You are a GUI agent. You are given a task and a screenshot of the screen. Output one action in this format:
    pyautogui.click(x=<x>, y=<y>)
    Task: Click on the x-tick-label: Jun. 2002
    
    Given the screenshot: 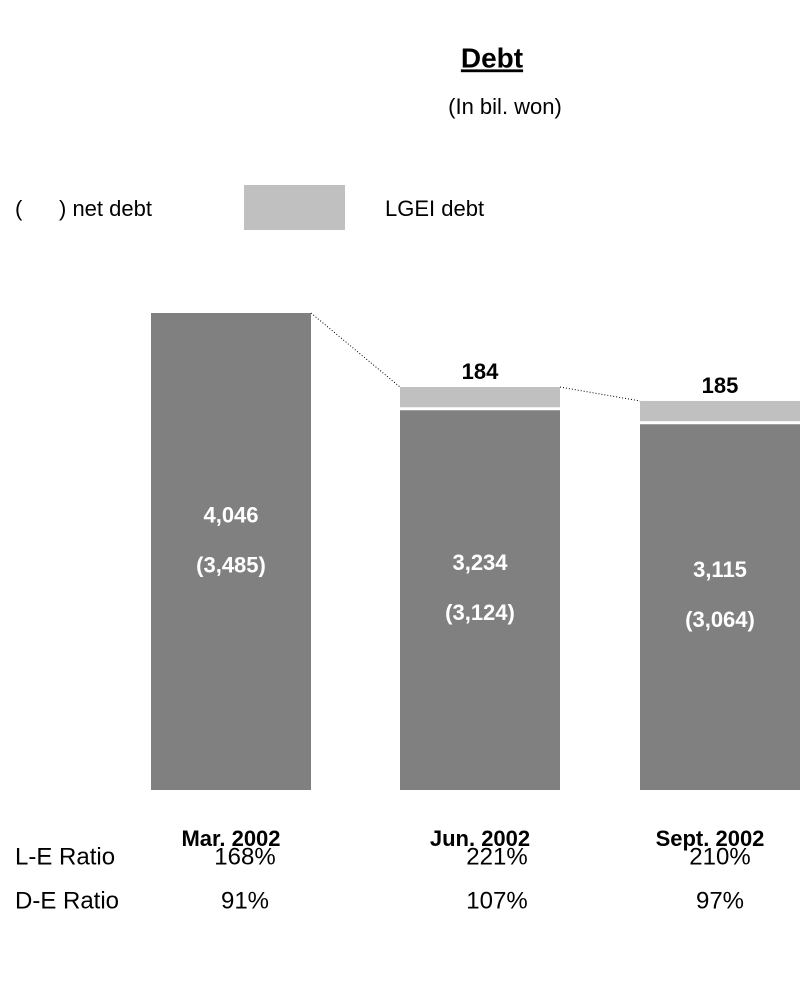 What is the action you would take?
    pyautogui.click(x=480, y=838)
    